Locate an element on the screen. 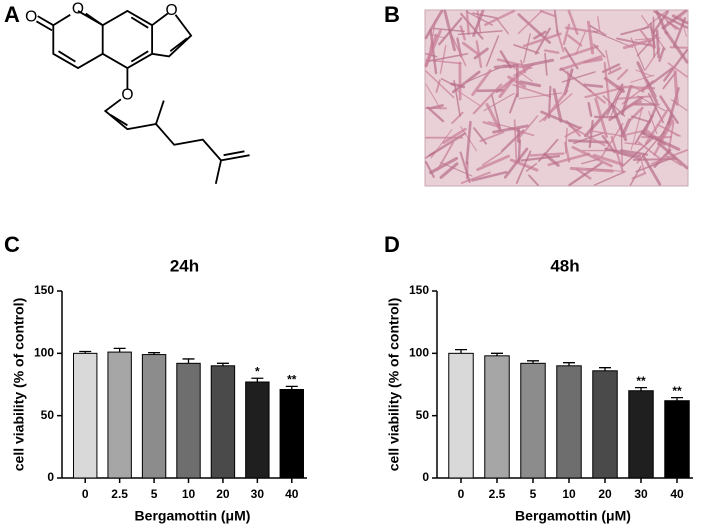  x-tick-label: 0 is located at coordinates (85, 494).